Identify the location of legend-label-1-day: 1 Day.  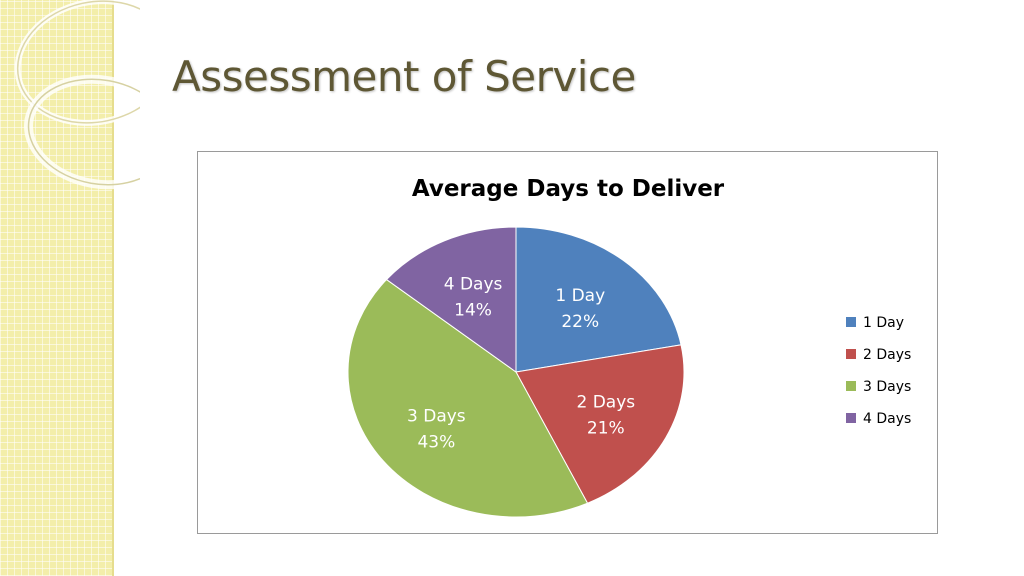
(883, 323).